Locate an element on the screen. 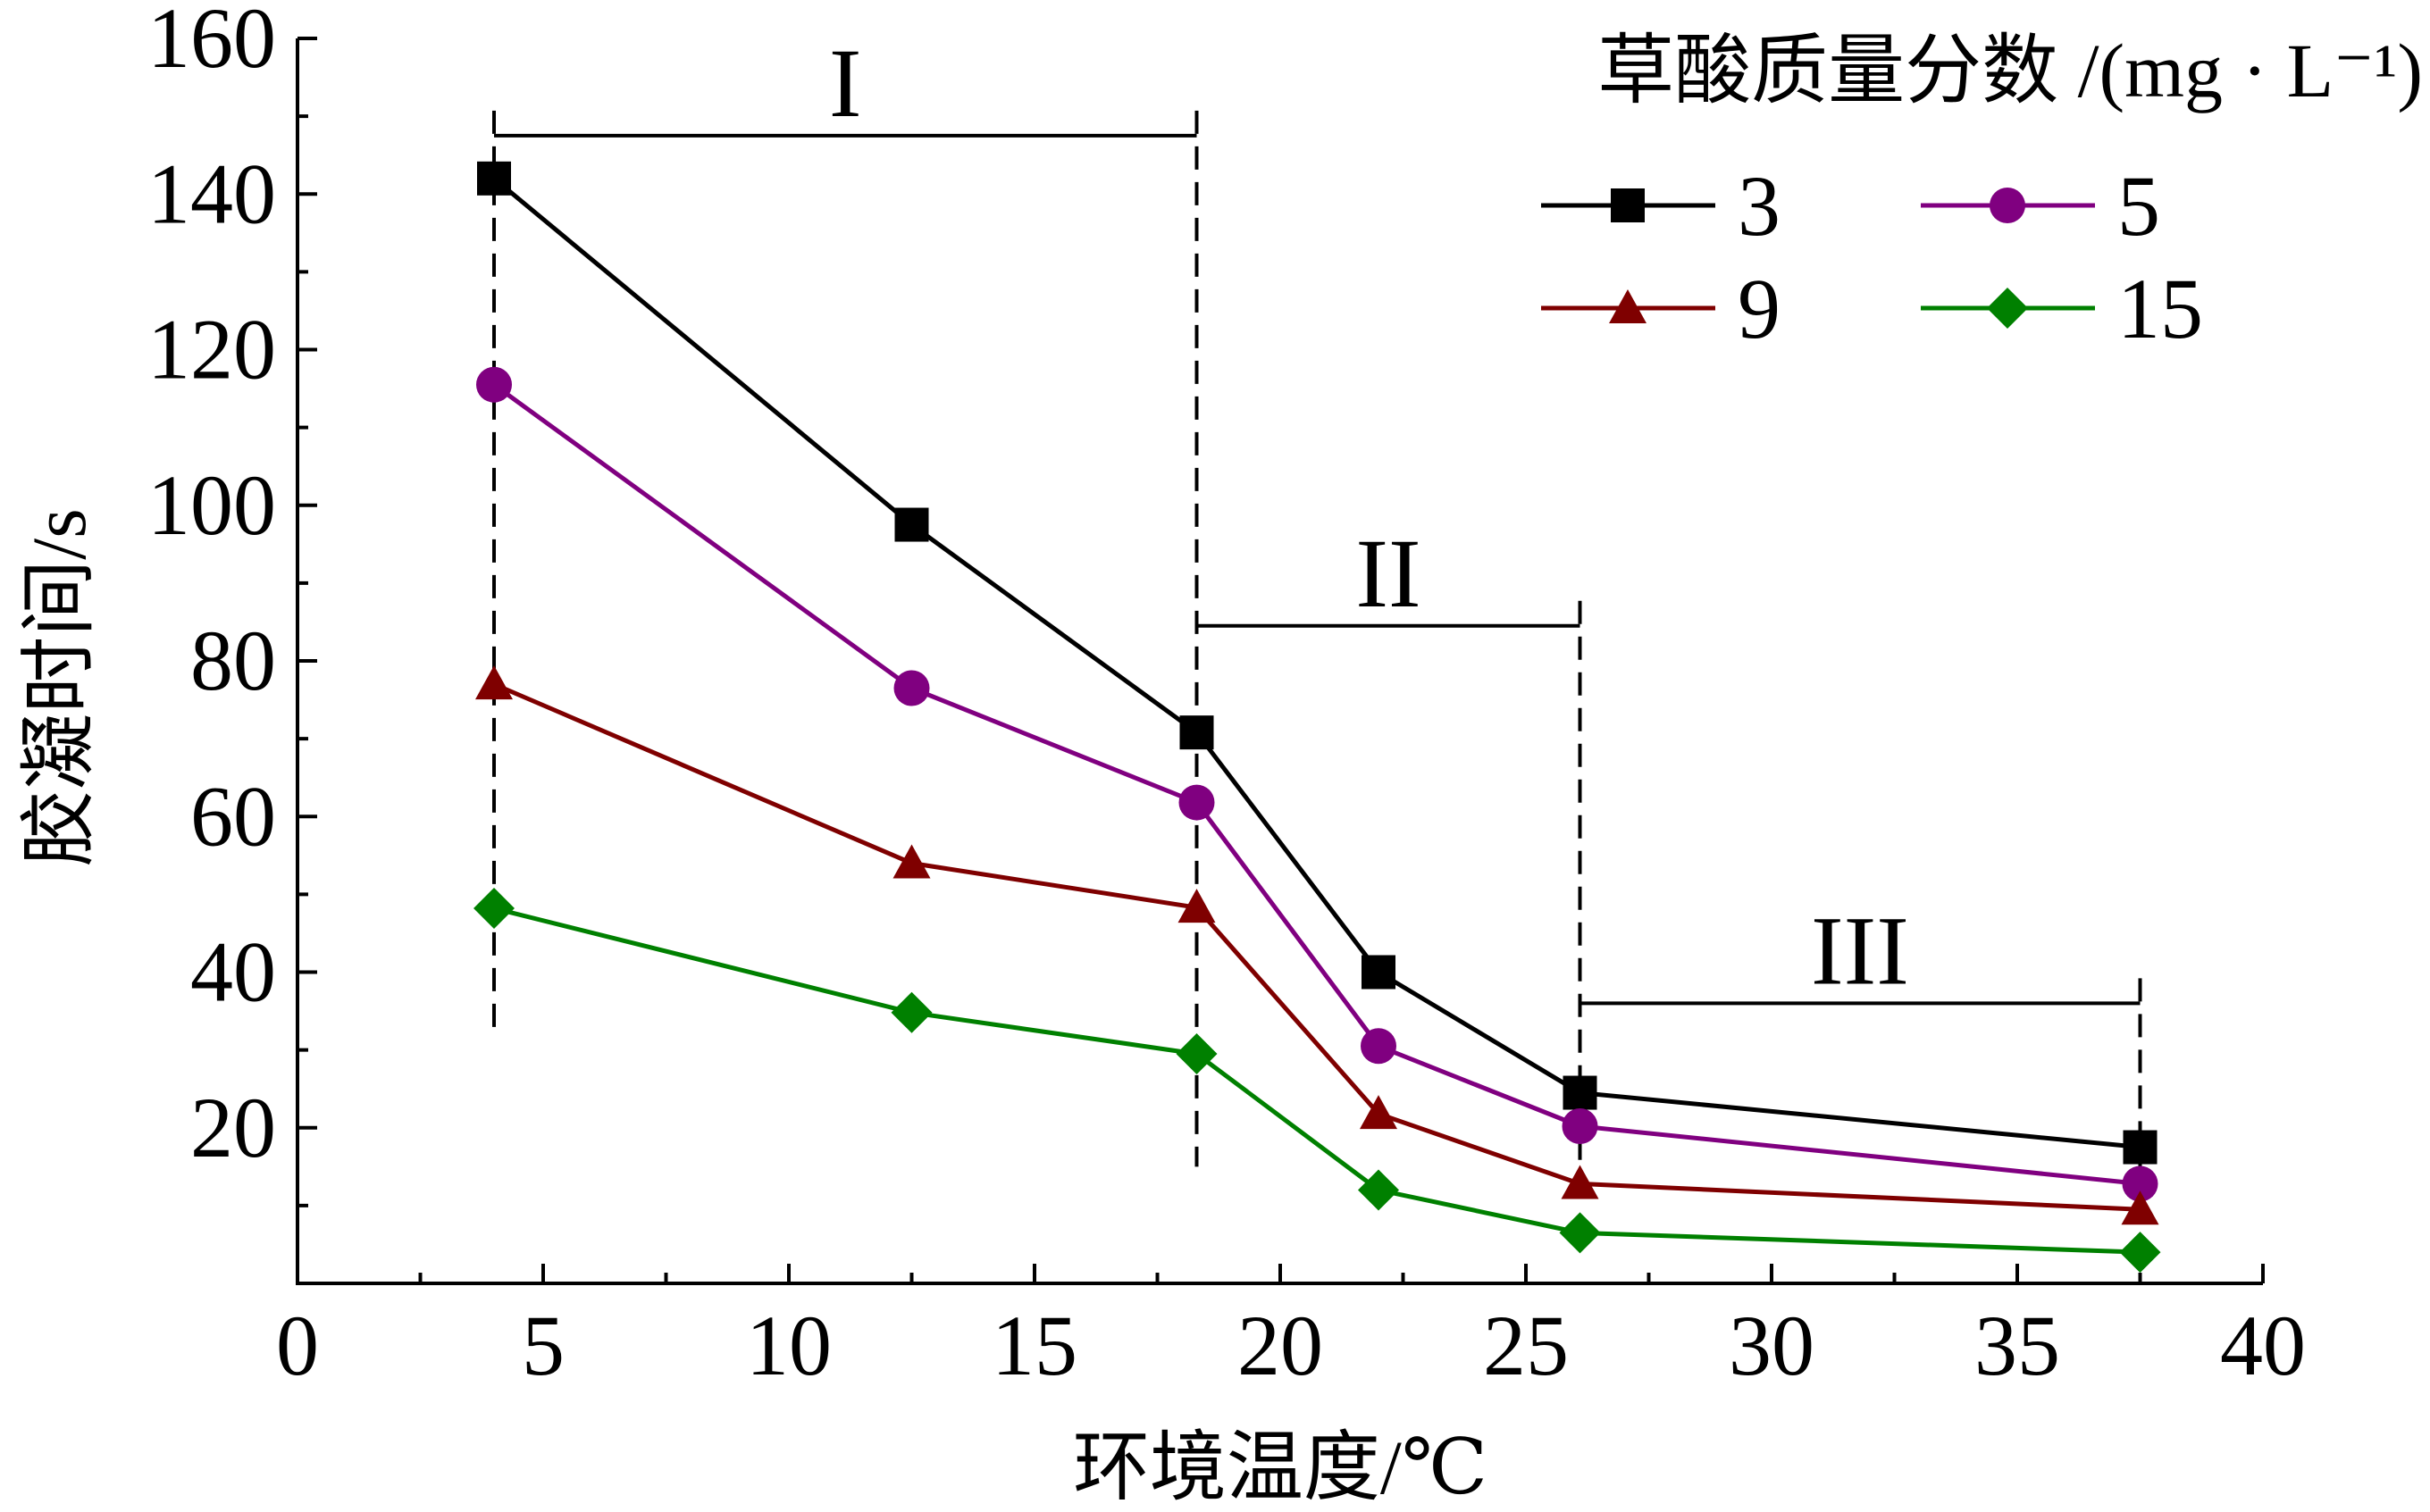  y-tick-label: 40 is located at coordinates (233, 972).